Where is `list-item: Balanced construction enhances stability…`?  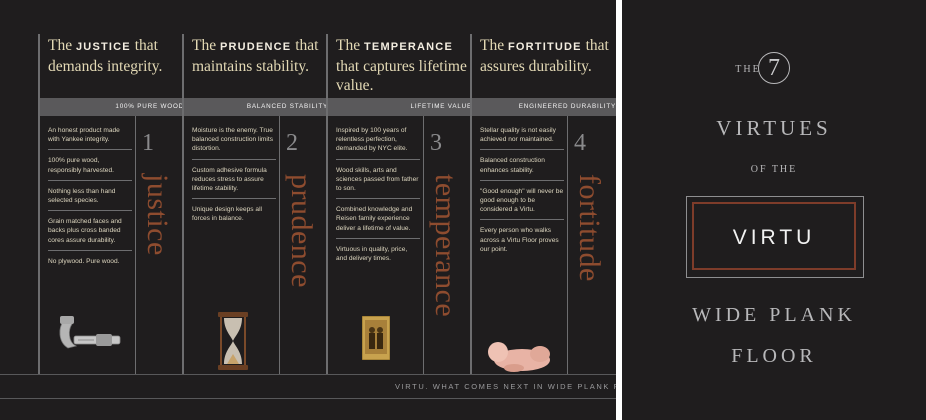
list-item: Balanced construction enhances stability… is located at coordinates (522, 168).